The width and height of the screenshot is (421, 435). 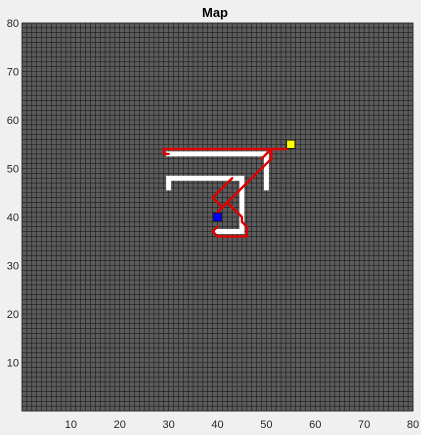 What do you see at coordinates (266, 425) in the screenshot?
I see `x-tick-label: 50` at bounding box center [266, 425].